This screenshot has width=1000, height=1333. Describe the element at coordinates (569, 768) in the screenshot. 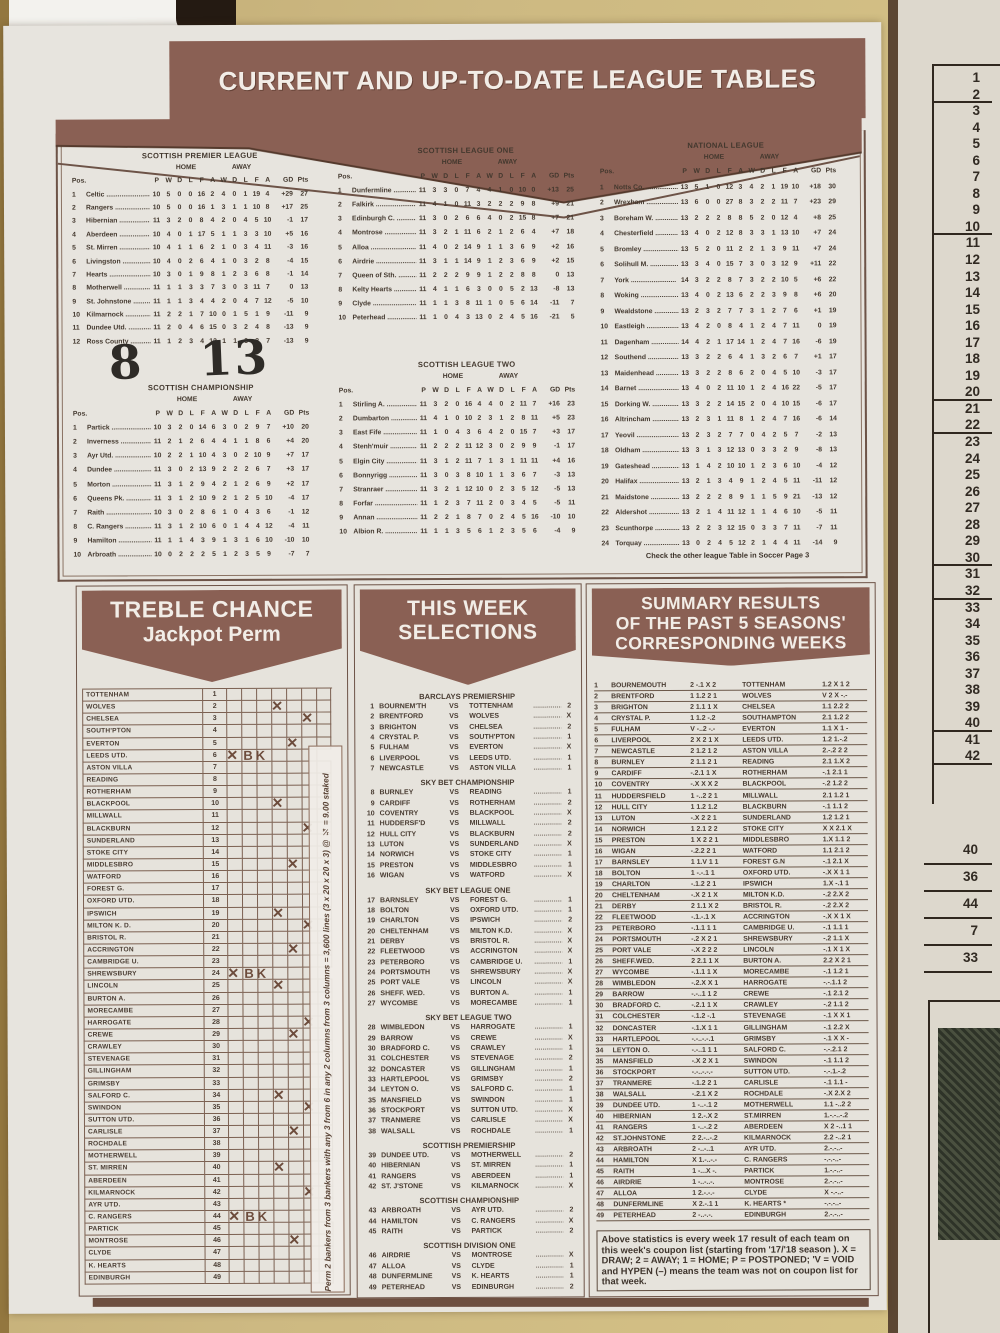

I see `selection-pick: 1` at that location.